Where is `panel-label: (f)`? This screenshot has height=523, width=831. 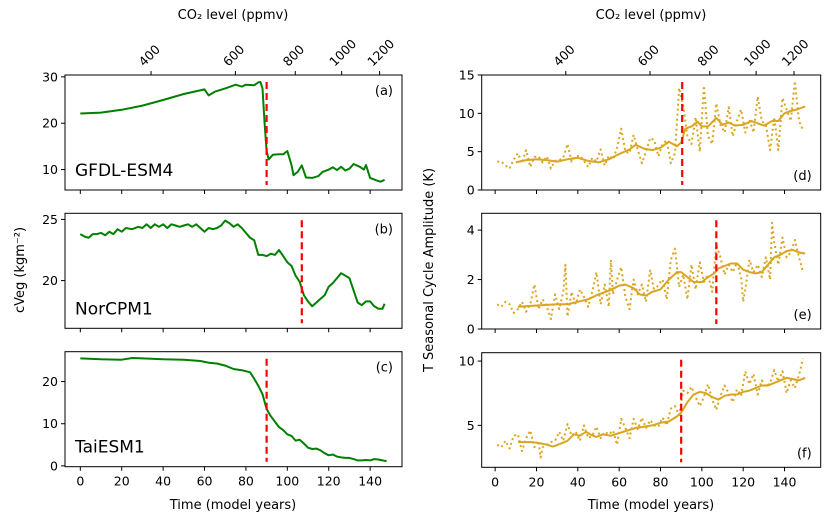
panel-label: (f) is located at coordinates (804, 453).